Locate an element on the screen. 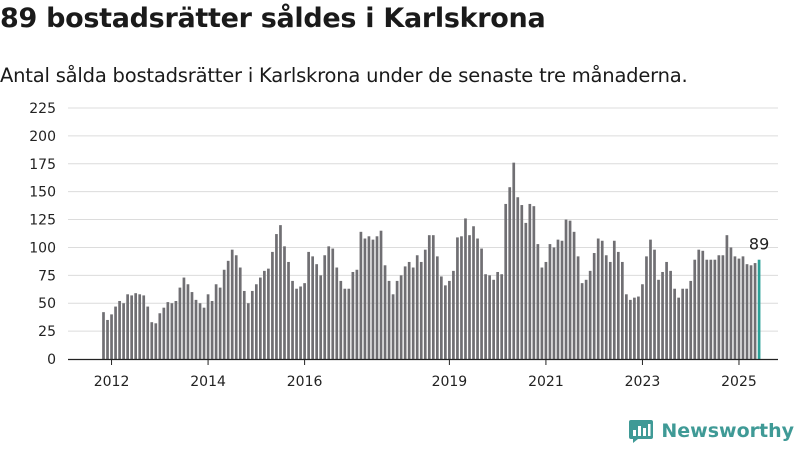 Image resolution: width=800 pixels, height=450 pixels. y-tick-label: 225 is located at coordinates (42, 109).